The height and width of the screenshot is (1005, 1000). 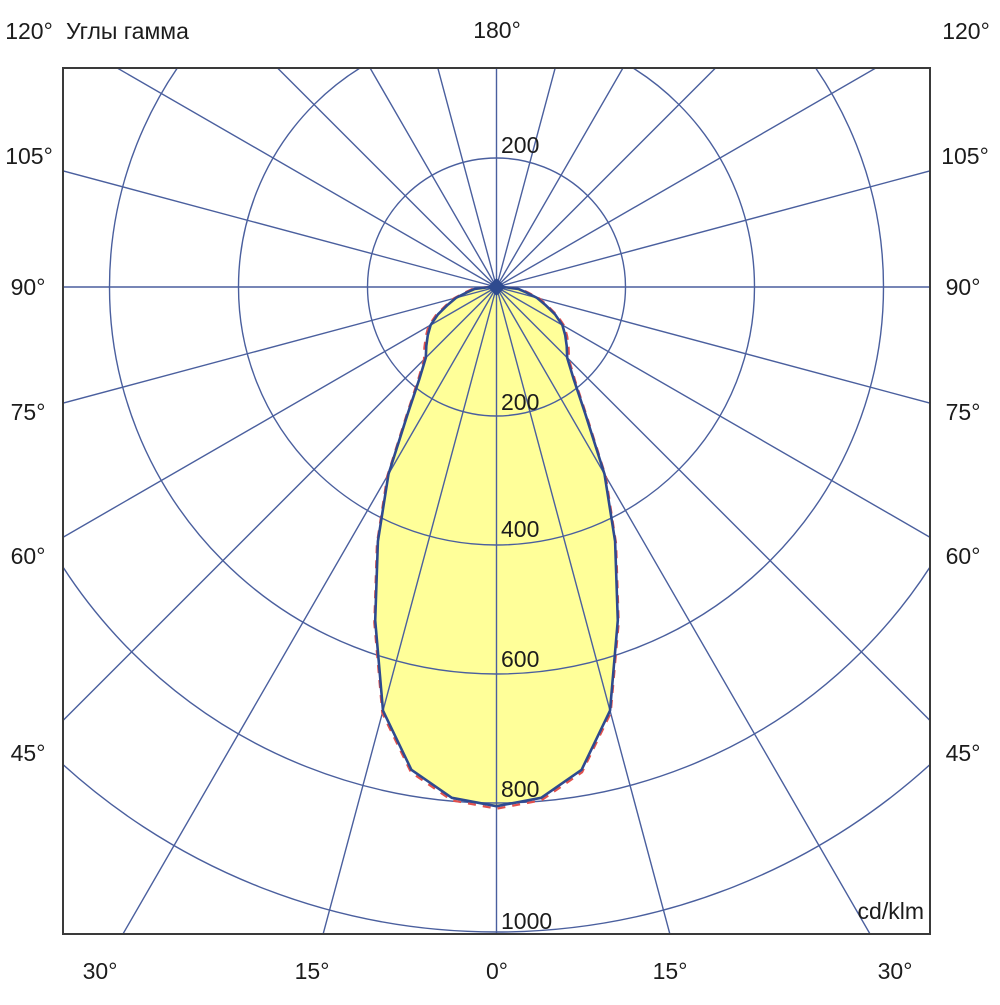 What do you see at coordinates (963, 753) in the screenshot?
I see `angle-label-right-45: 45°` at bounding box center [963, 753].